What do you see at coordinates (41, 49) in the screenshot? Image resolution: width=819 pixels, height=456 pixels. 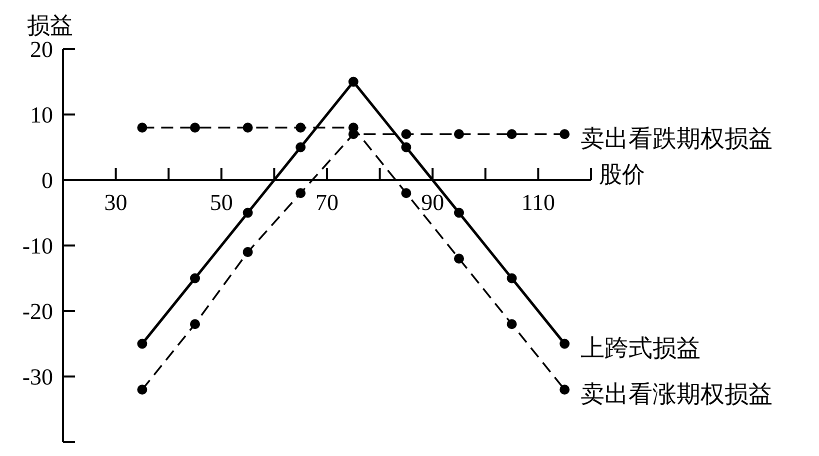 I see `y-tick-label: 20` at bounding box center [41, 49].